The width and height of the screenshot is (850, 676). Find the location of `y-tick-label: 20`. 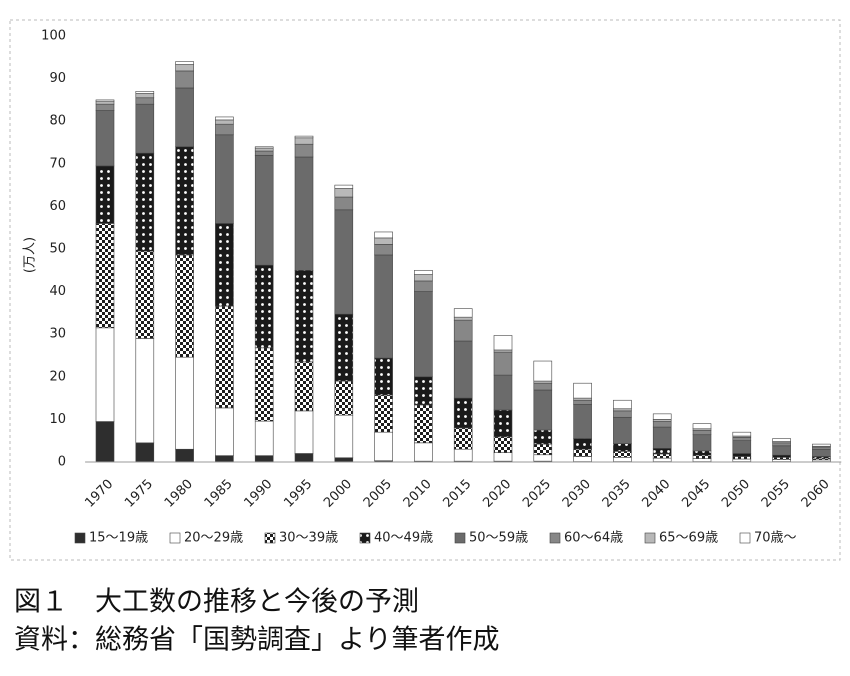

y-tick-label: 20 is located at coordinates (57, 376).